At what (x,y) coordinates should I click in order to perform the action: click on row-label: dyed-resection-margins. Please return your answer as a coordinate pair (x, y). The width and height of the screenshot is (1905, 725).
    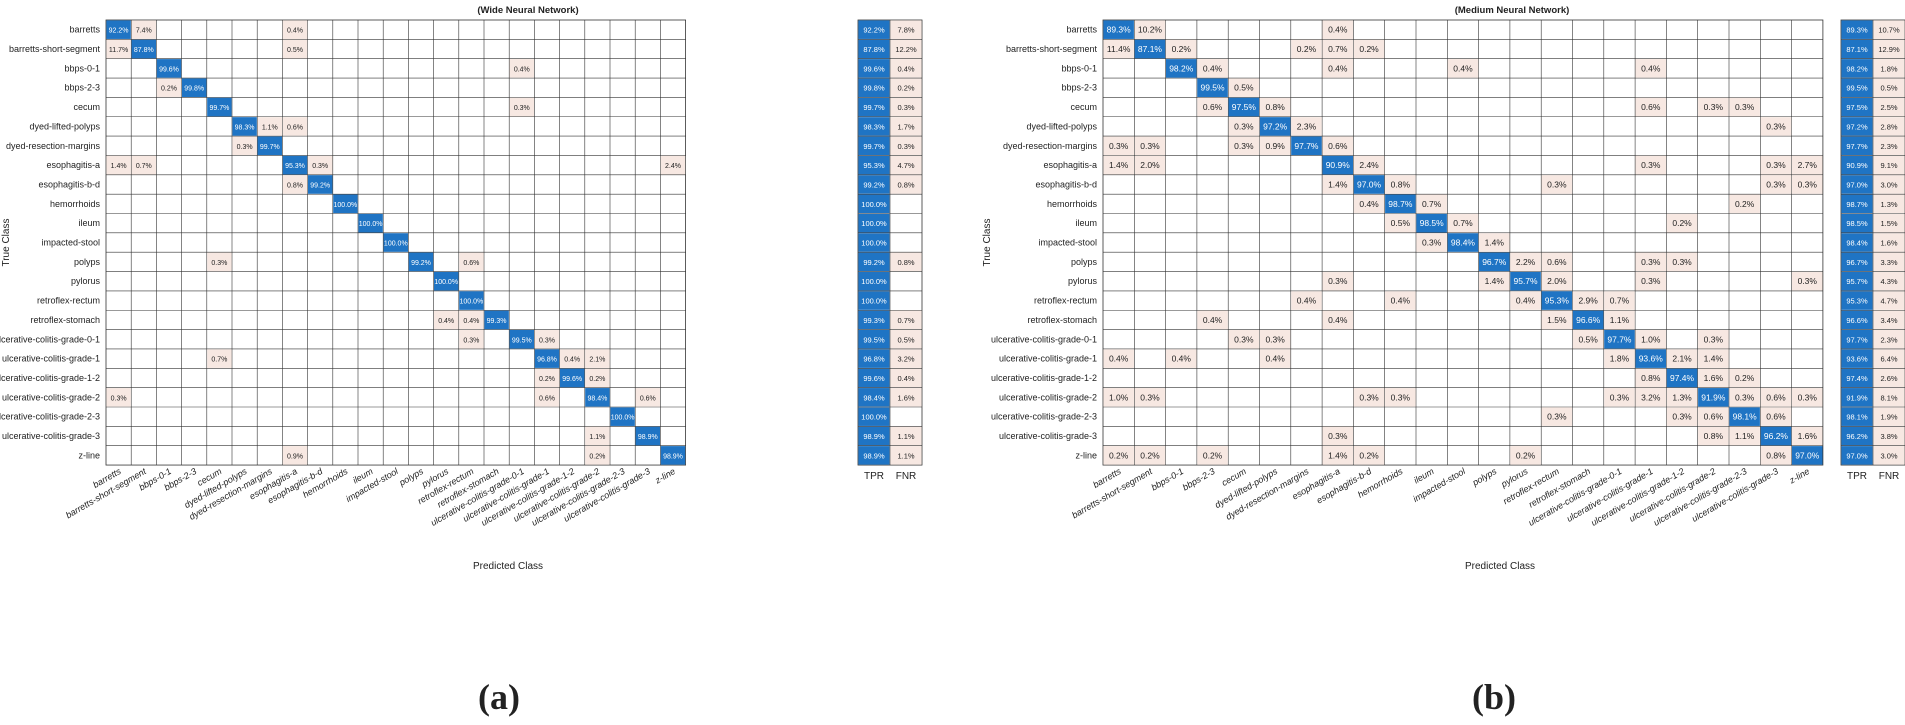
    Looking at the image, I should click on (53, 146).